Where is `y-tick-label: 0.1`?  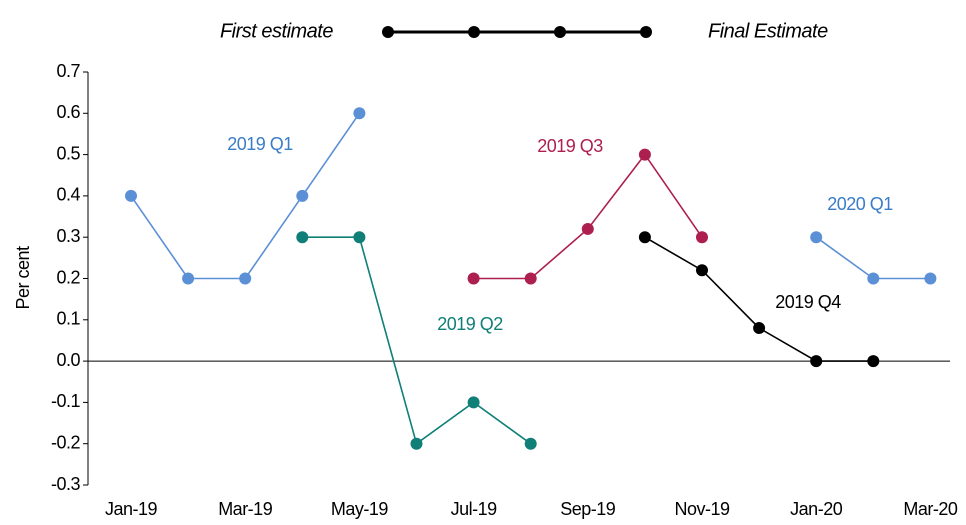
y-tick-label: 0.1 is located at coordinates (68, 319).